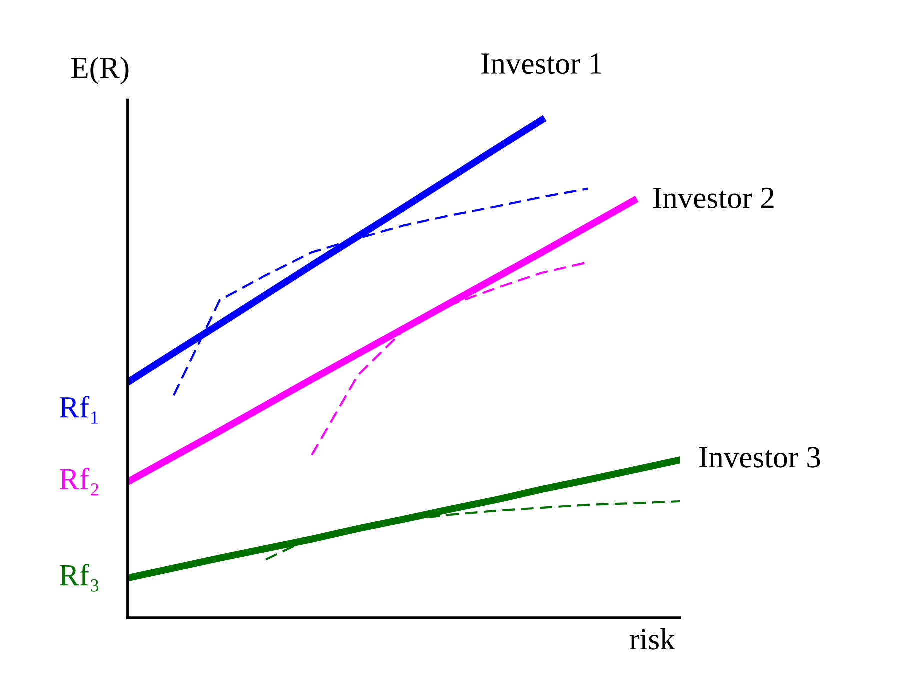 This screenshot has height=684, width=914. I want to click on series-label: Investor 3, so click(760, 457).